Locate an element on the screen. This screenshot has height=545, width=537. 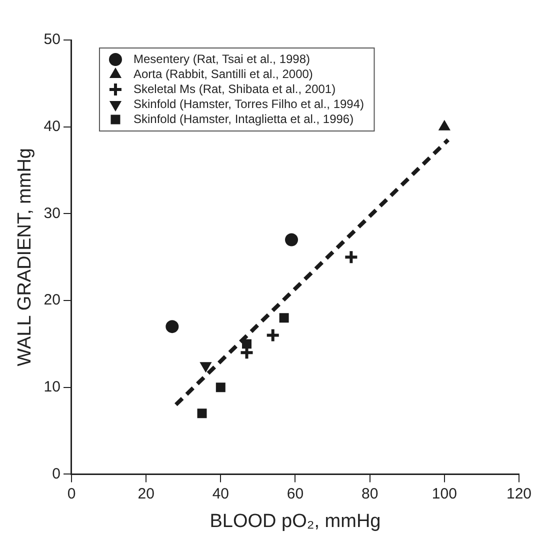
x-tick-label: 0 is located at coordinates (71, 493).